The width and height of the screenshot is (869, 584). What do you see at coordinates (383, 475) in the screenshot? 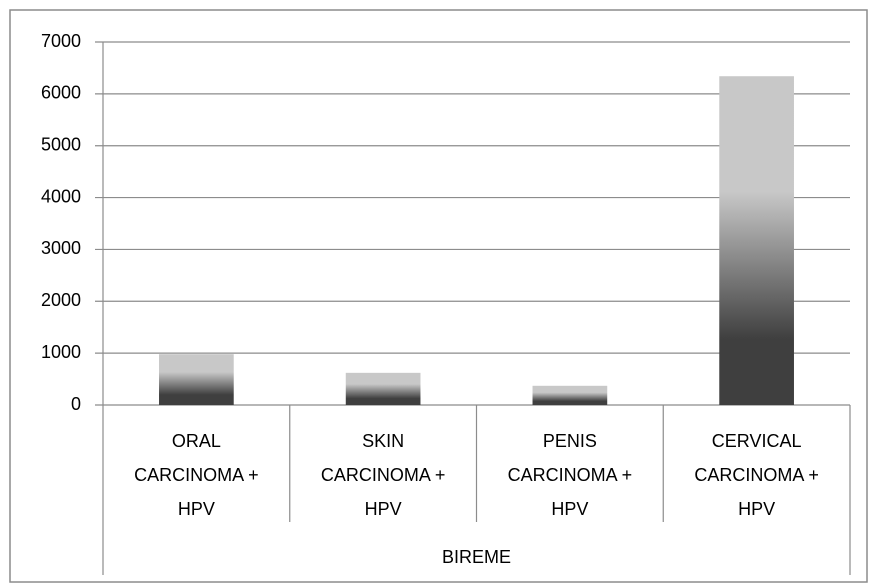
I see `x-tick-label: SKIN CARCINOMA + HPV` at bounding box center [383, 475].